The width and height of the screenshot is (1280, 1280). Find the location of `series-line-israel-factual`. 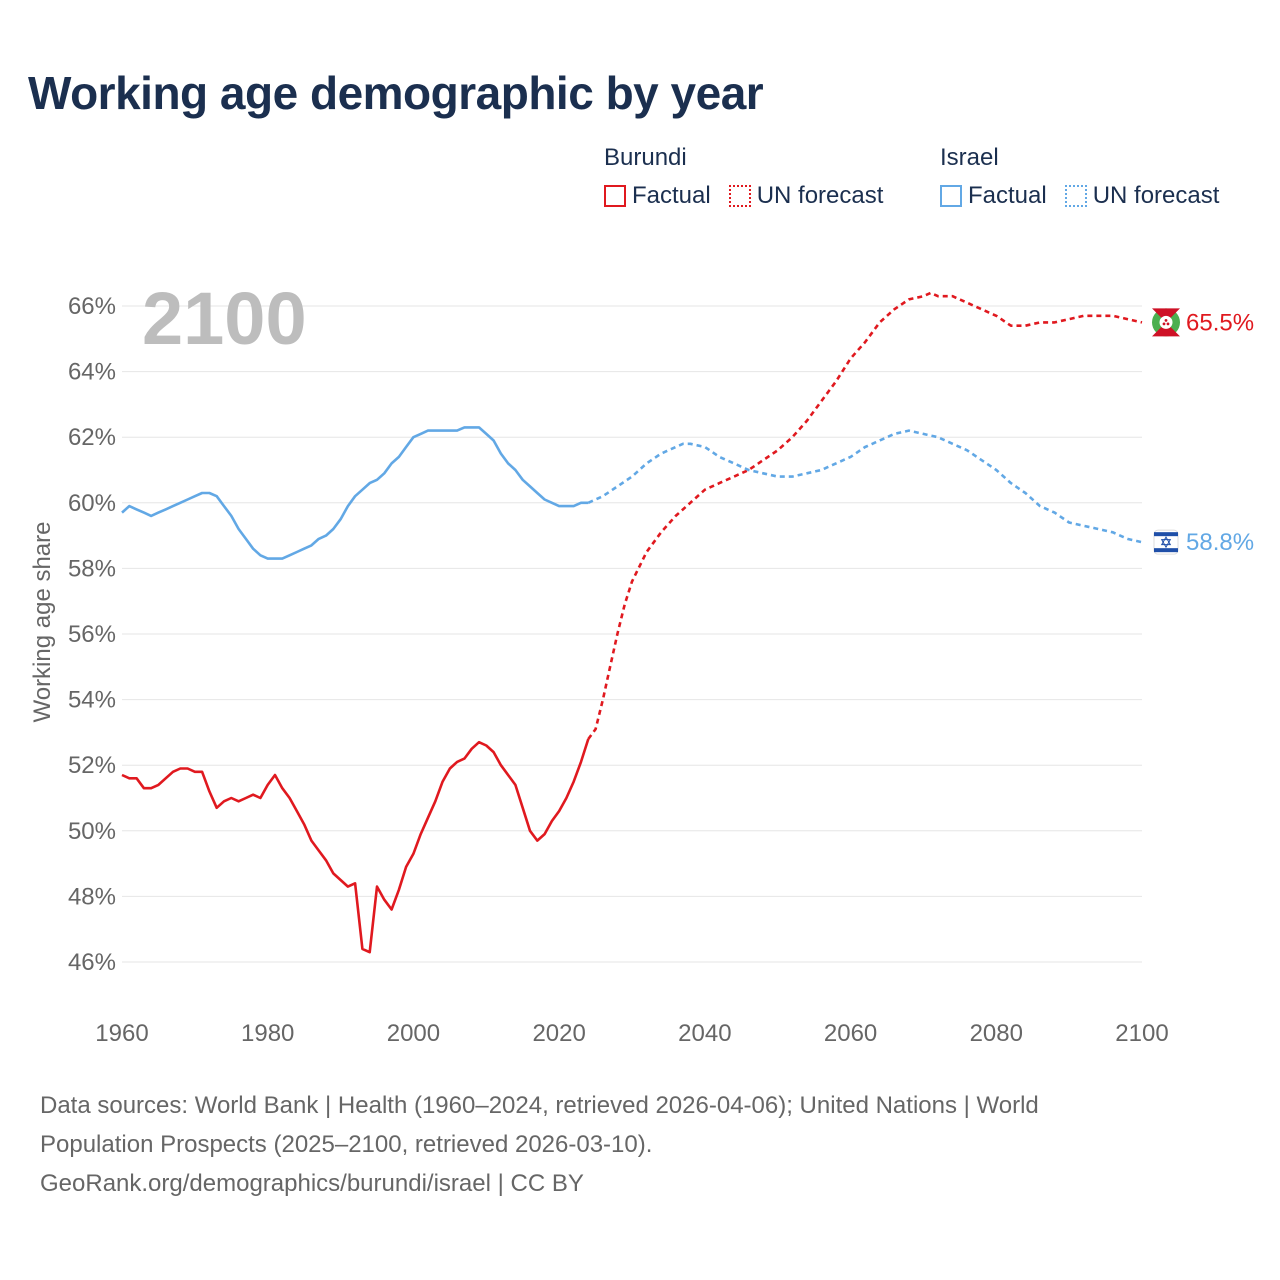

series-line-israel-factual is located at coordinates (355, 493).